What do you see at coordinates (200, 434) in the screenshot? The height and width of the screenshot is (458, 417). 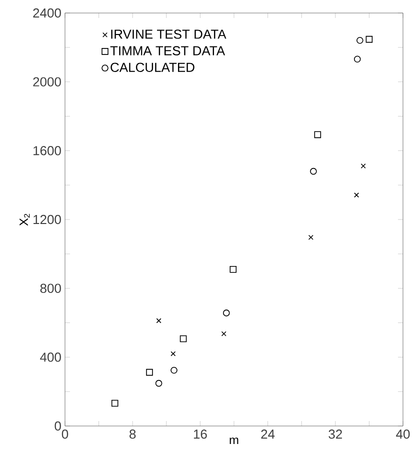 I see `x-tick-label: 16` at bounding box center [200, 434].